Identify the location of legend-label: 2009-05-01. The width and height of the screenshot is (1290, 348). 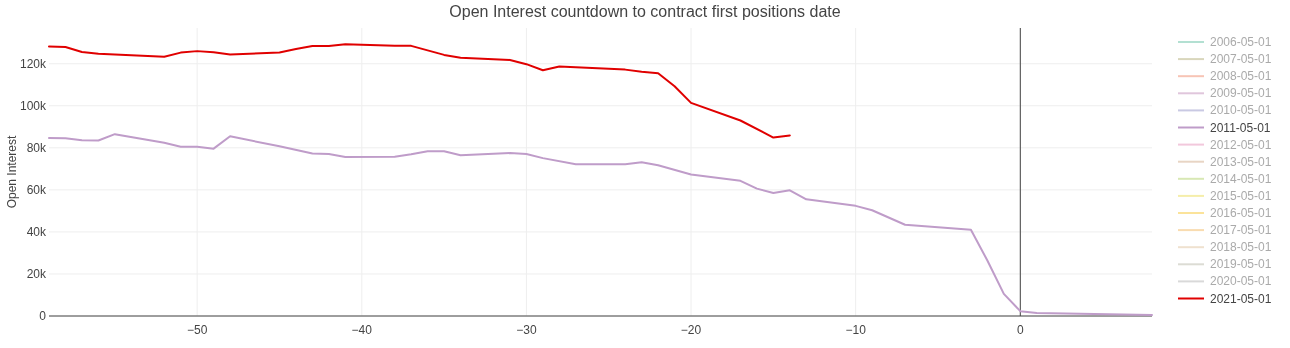
(1241, 93).